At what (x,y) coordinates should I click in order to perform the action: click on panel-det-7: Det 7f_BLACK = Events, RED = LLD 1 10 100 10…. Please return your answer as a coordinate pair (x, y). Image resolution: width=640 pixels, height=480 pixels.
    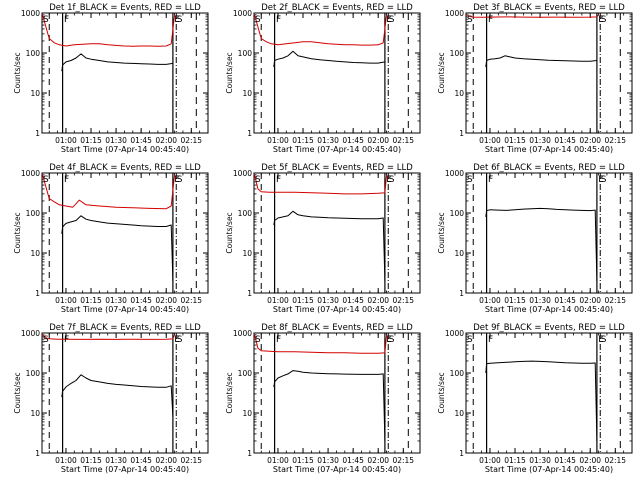
    Looking at the image, I should click on (111, 398).